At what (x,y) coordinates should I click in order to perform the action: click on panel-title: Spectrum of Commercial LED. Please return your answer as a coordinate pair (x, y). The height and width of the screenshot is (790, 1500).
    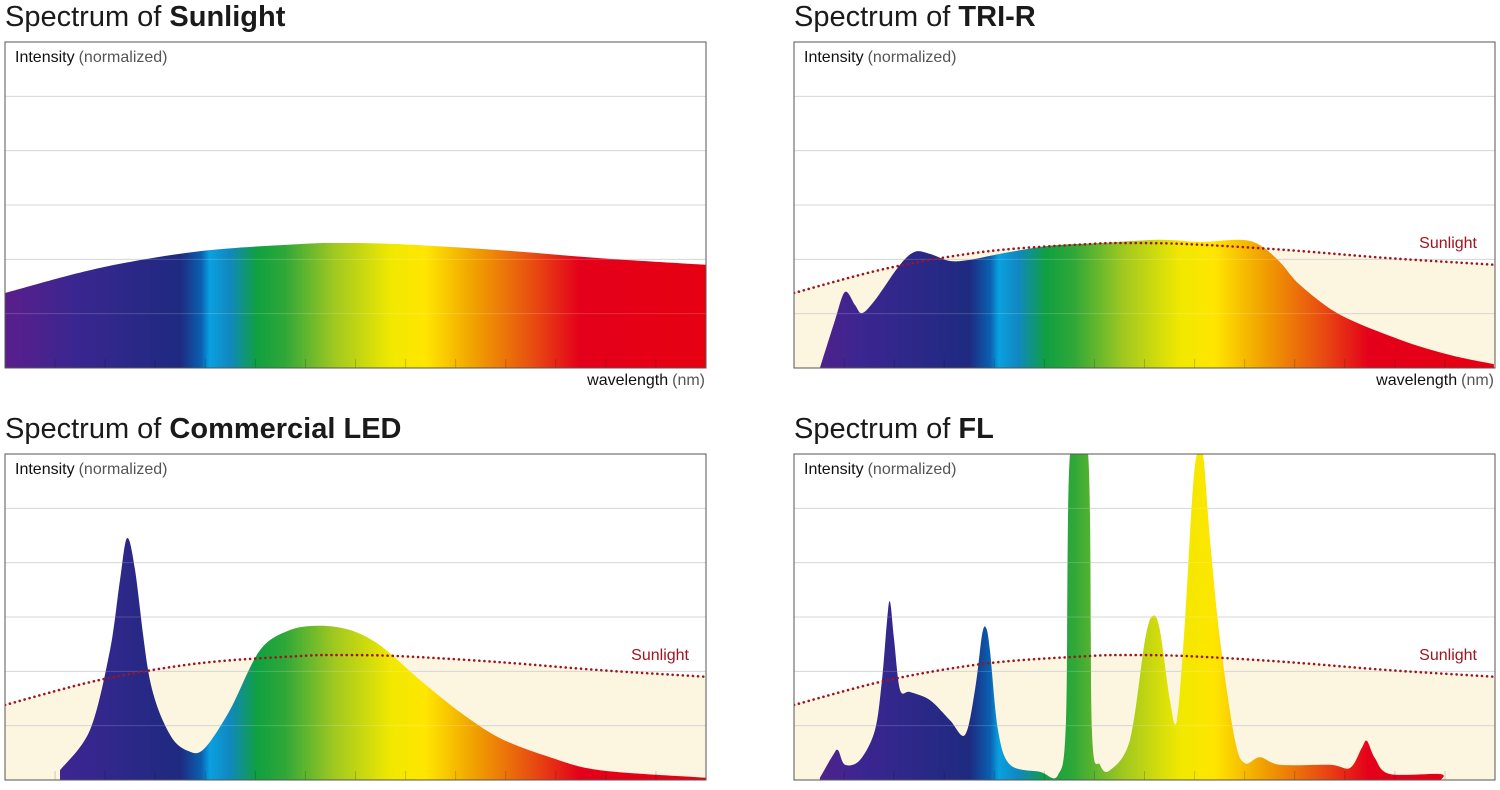
    Looking at the image, I should click on (203, 429).